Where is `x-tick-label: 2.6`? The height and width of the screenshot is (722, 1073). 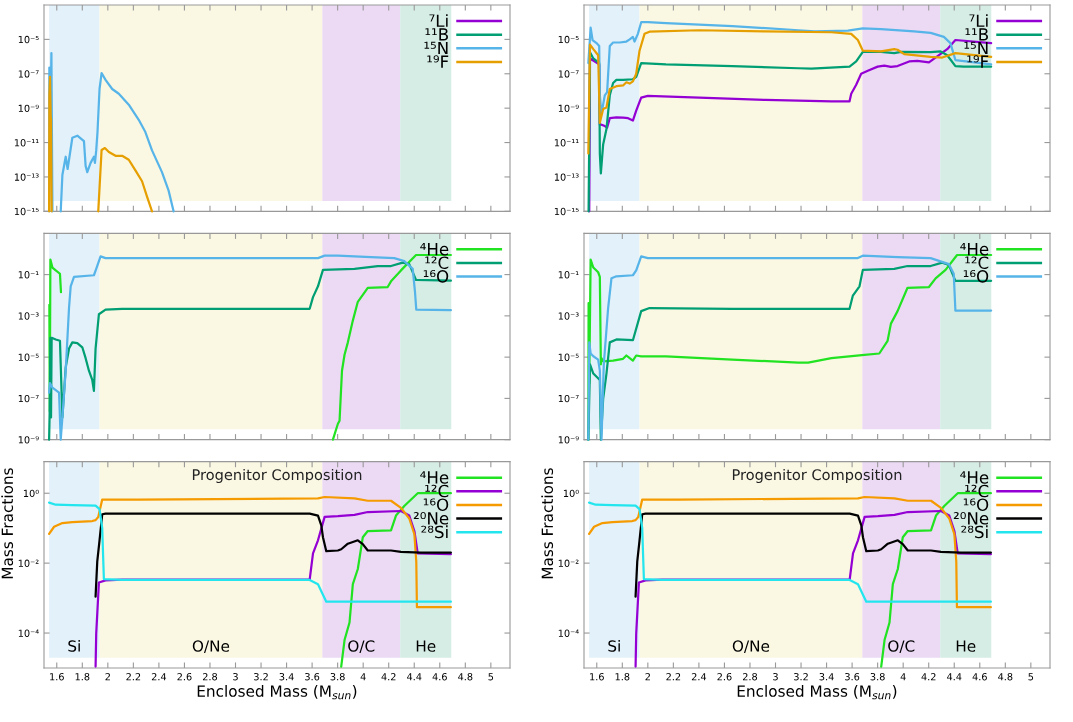
x-tick-label: 2.6 is located at coordinates (184, 677).